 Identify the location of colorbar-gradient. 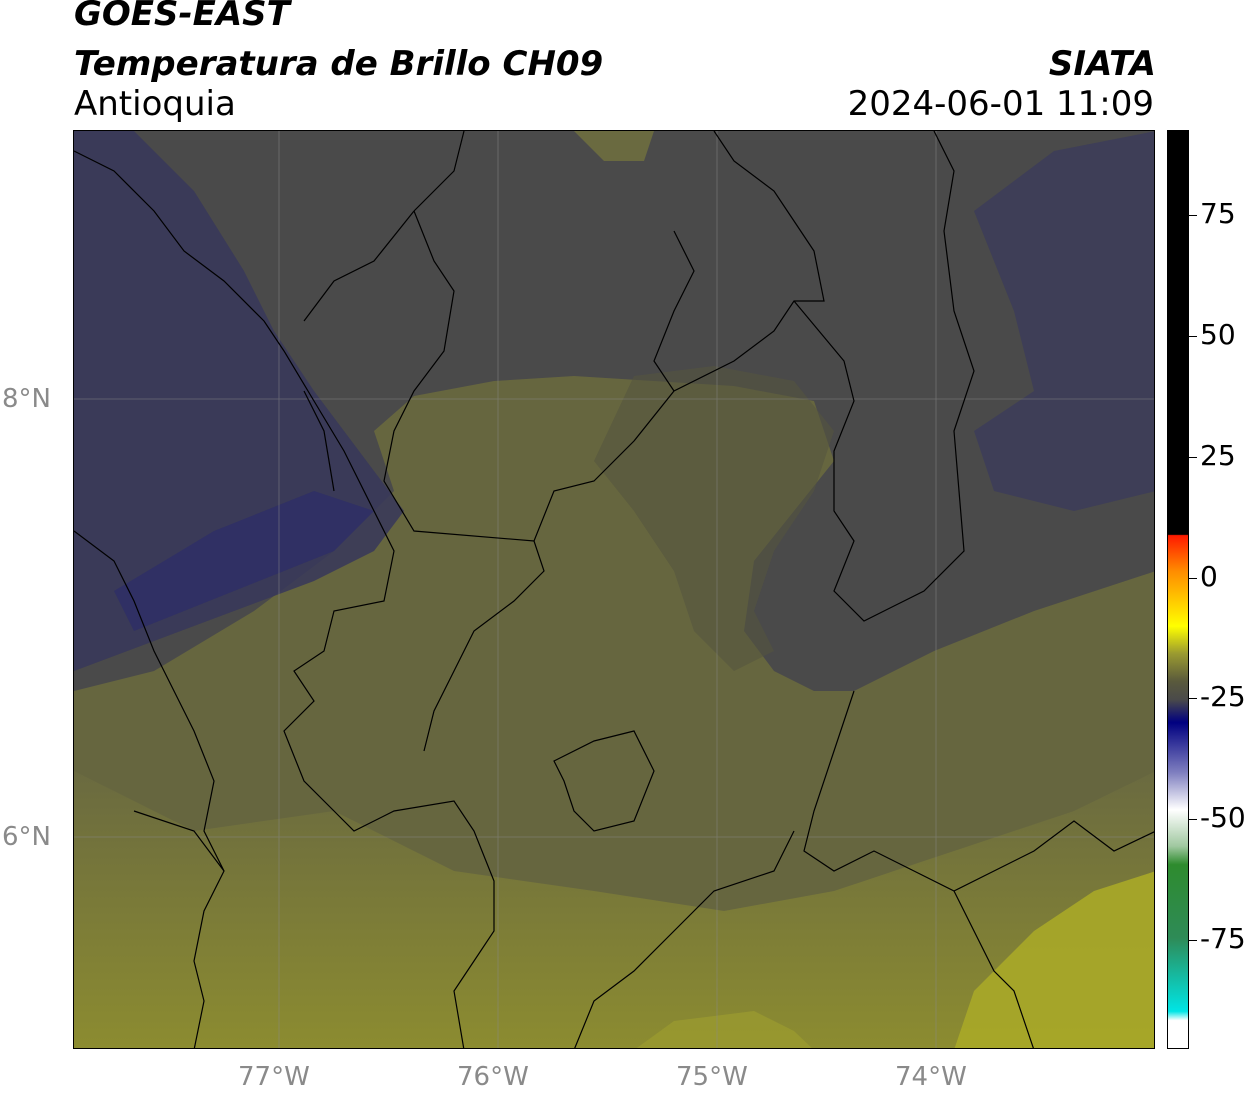
(1178, 589).